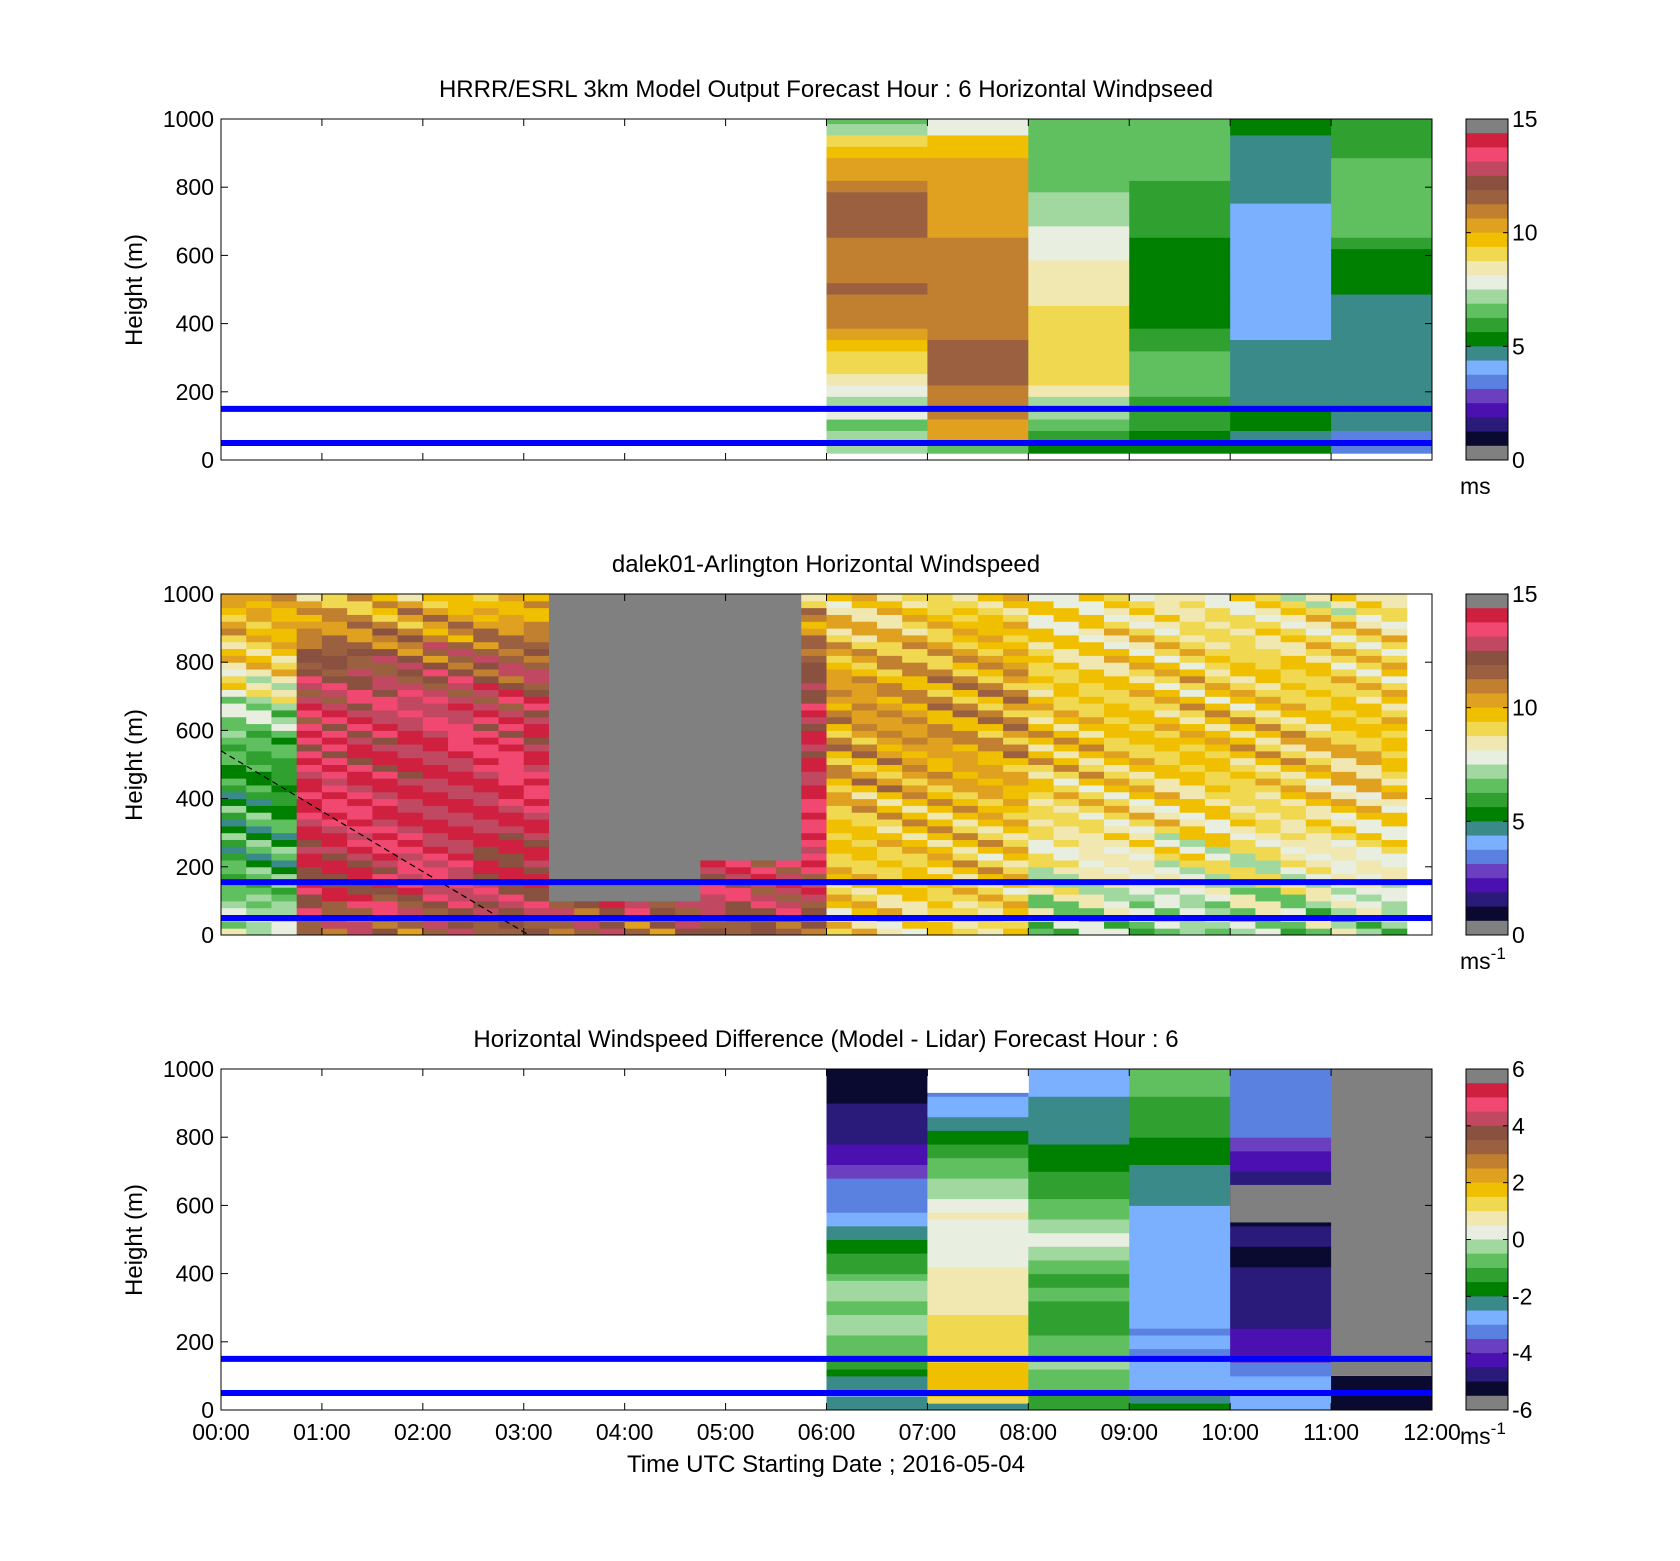  What do you see at coordinates (1518, 460) in the screenshot?
I see `colorbar-tick-label: 0` at bounding box center [1518, 460].